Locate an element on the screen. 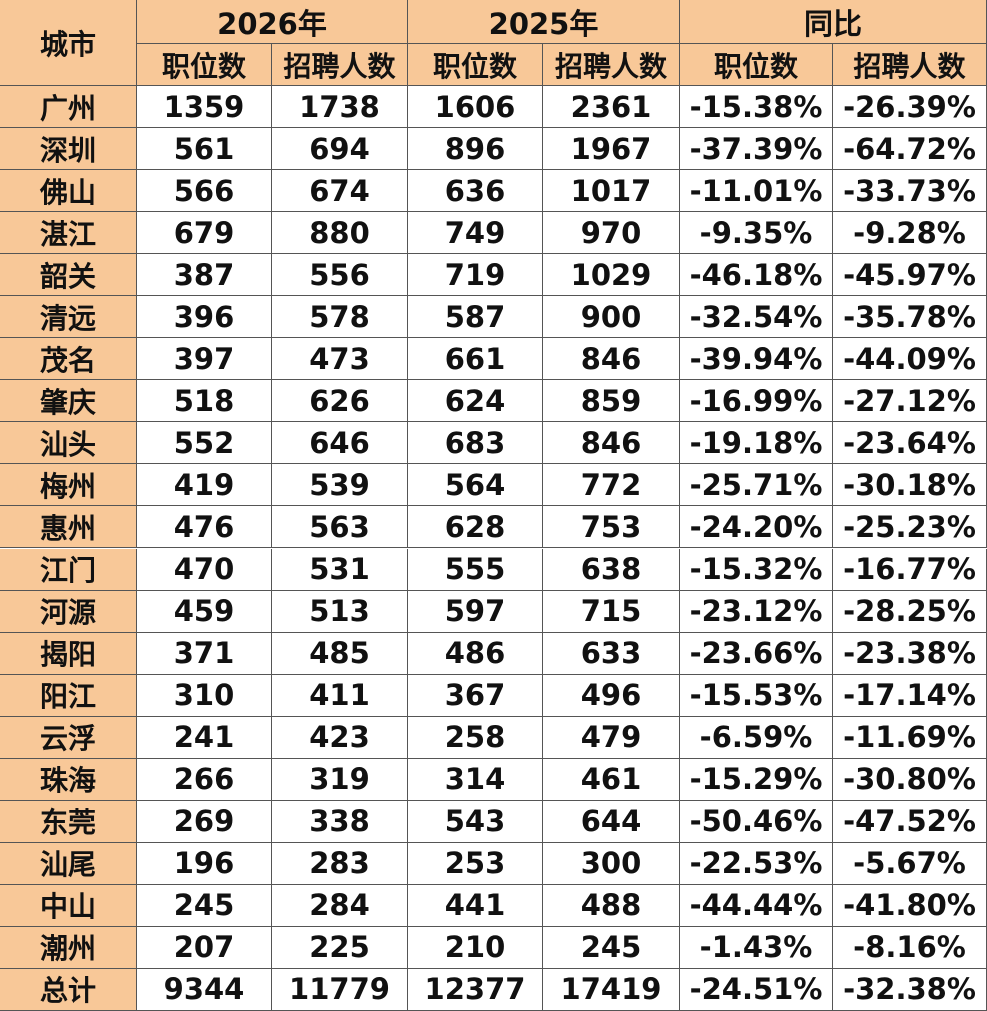 This screenshot has height=1011, width=987. table-cell: -44.09% is located at coordinates (910, 359).